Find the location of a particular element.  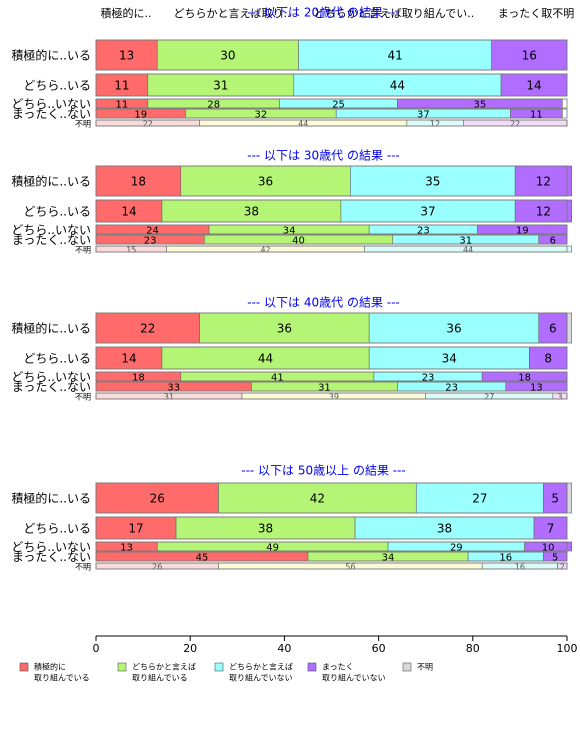

data-label: 3 is located at coordinates (559, 397).